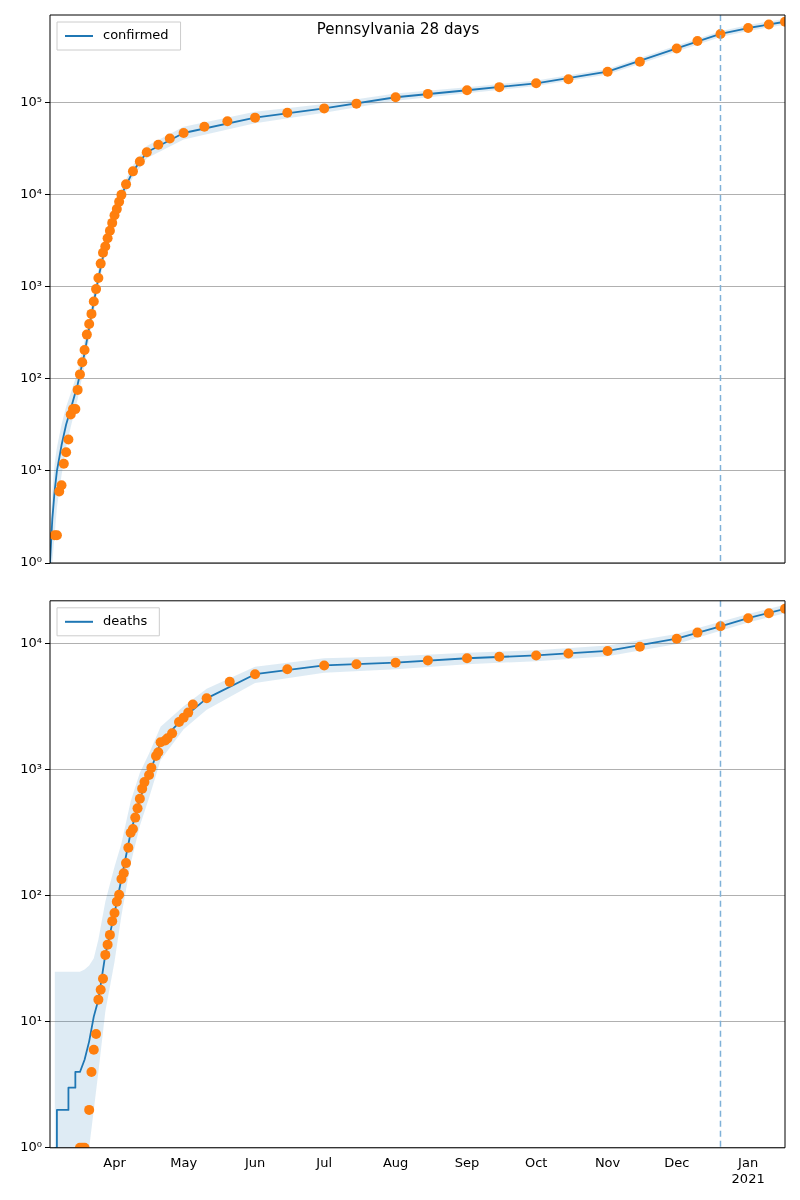  What do you see at coordinates (115, 1162) in the screenshot?
I see `x-tick-label: Apr` at bounding box center [115, 1162].